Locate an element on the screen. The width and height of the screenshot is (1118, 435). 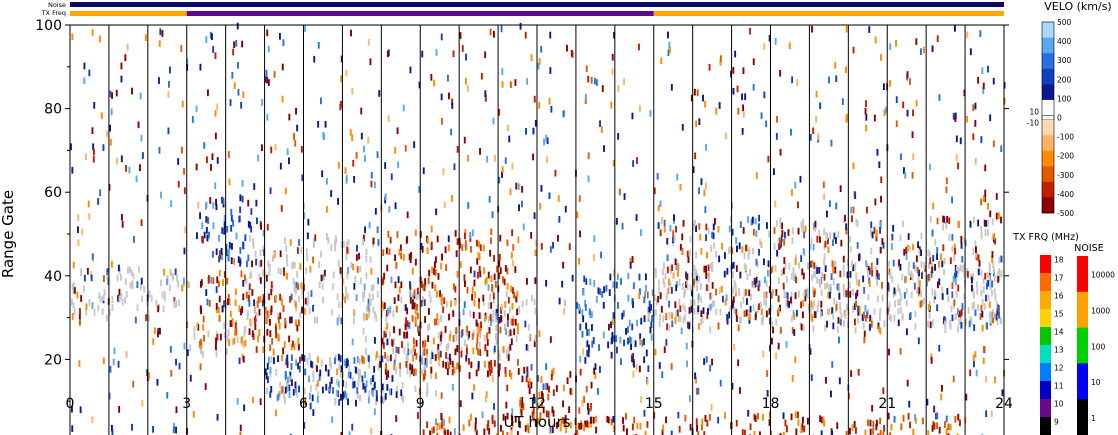
txfreq-color-swatch is located at coordinates (1045, 408).